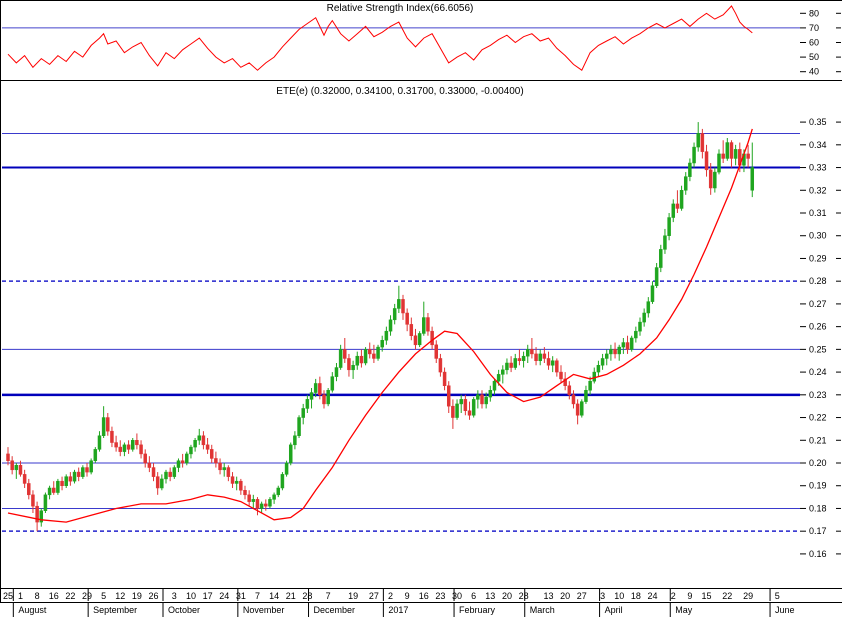 The image size is (842, 618). What do you see at coordinates (818, 190) in the screenshot?
I see `svg-text: 0.32` at bounding box center [818, 190].